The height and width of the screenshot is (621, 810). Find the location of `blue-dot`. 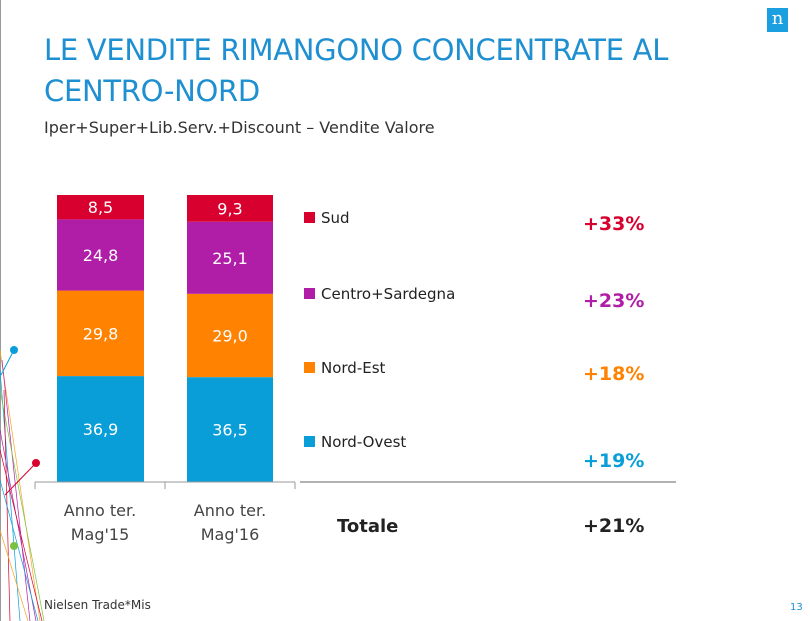

blue-dot is located at coordinates (14, 350).